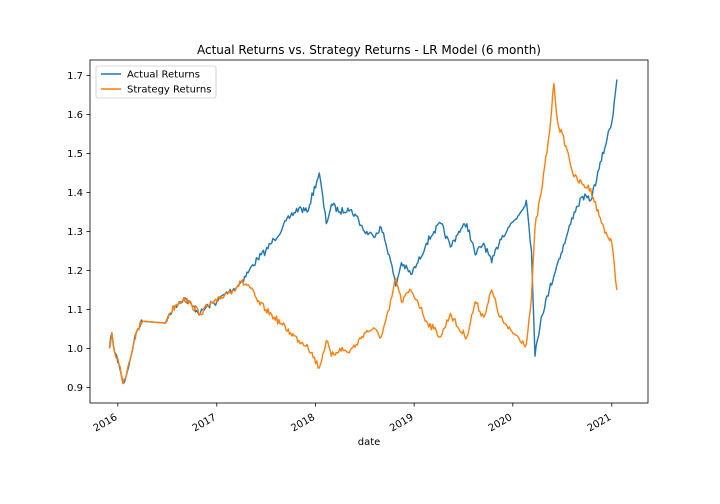 This screenshot has width=720, height=504. What do you see at coordinates (75, 76) in the screenshot?
I see `y-tick-label: 1.7` at bounding box center [75, 76].